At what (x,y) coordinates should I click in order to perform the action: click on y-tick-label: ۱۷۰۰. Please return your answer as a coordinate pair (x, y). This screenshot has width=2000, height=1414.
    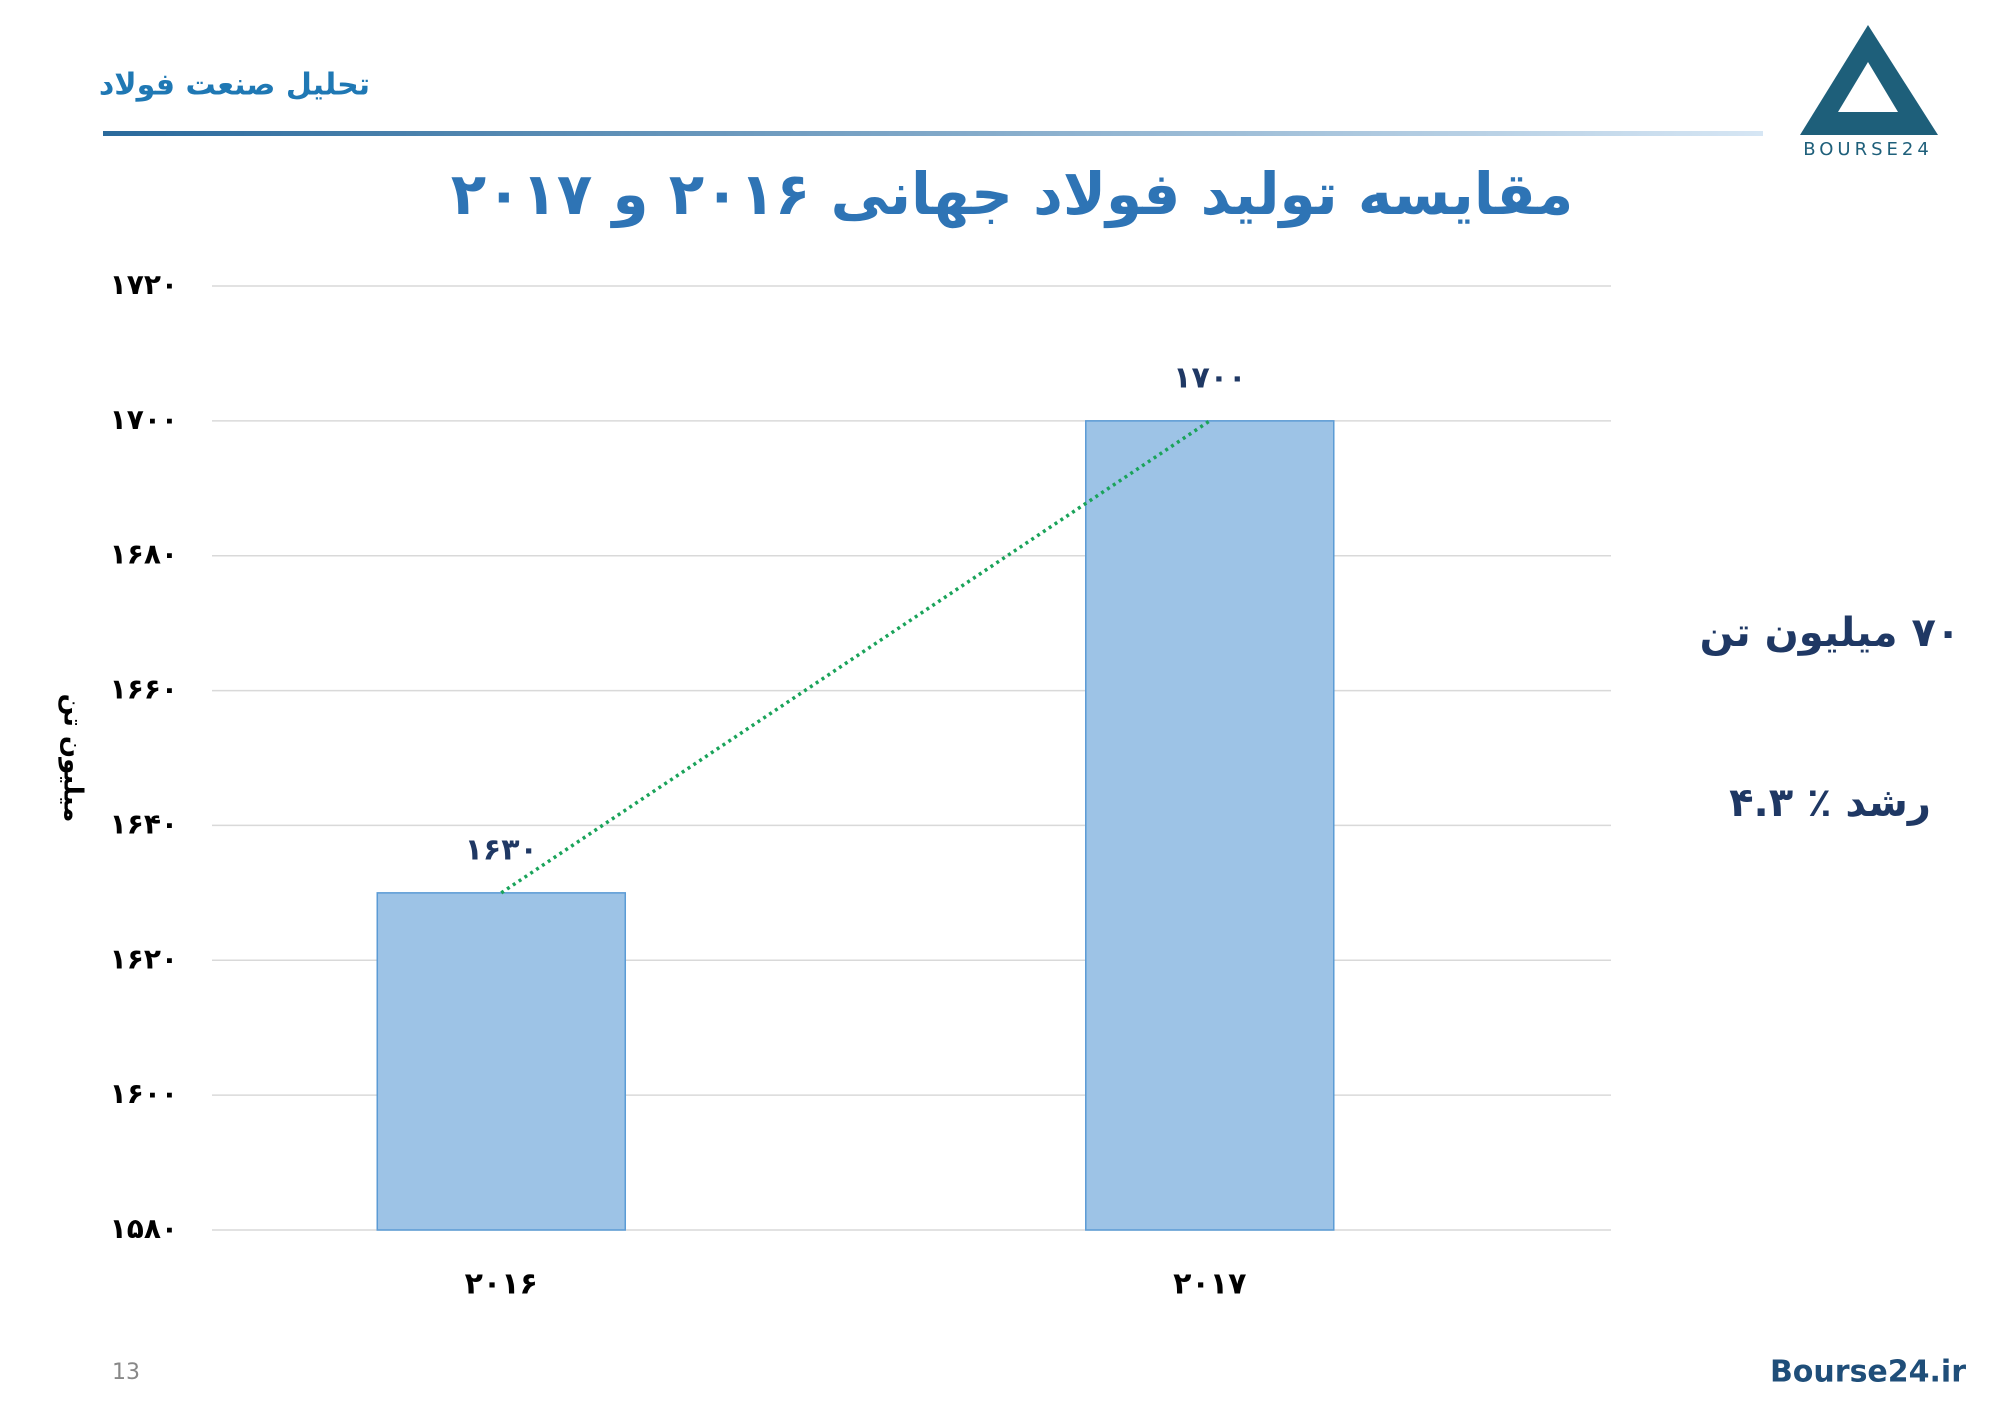
    Looking at the image, I should click on (144, 419).